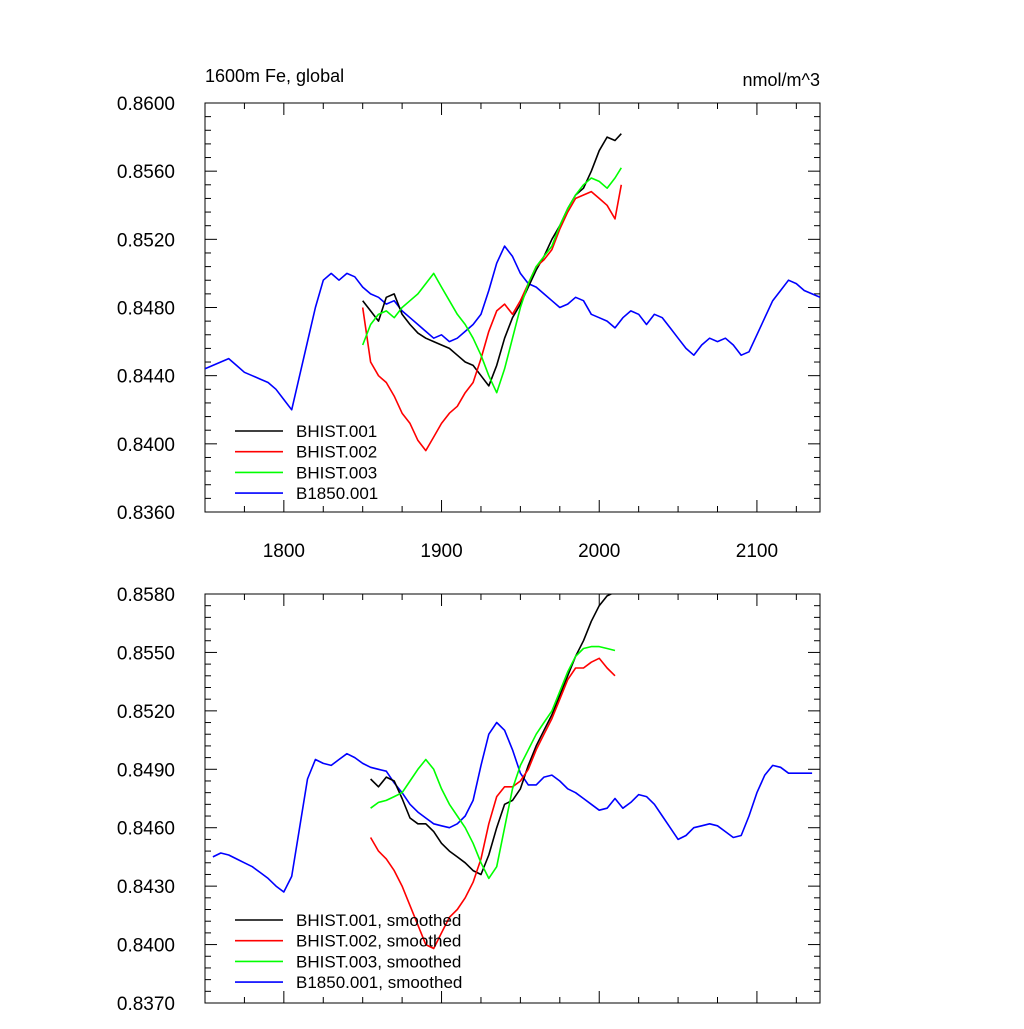 Image resolution: width=1024 pixels, height=1029 pixels. I want to click on x-tick-label: 2100, so click(757, 551).